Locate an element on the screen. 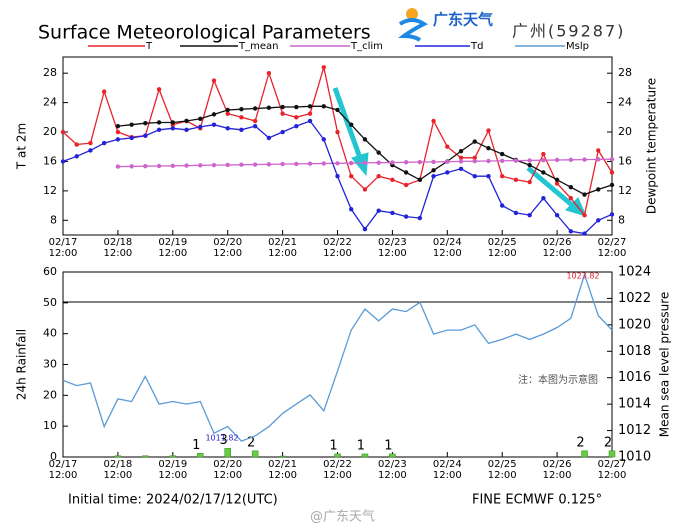 The height and width of the screenshot is (531, 690). x-tick-label: 02/23 12:00 is located at coordinates (392, 470).